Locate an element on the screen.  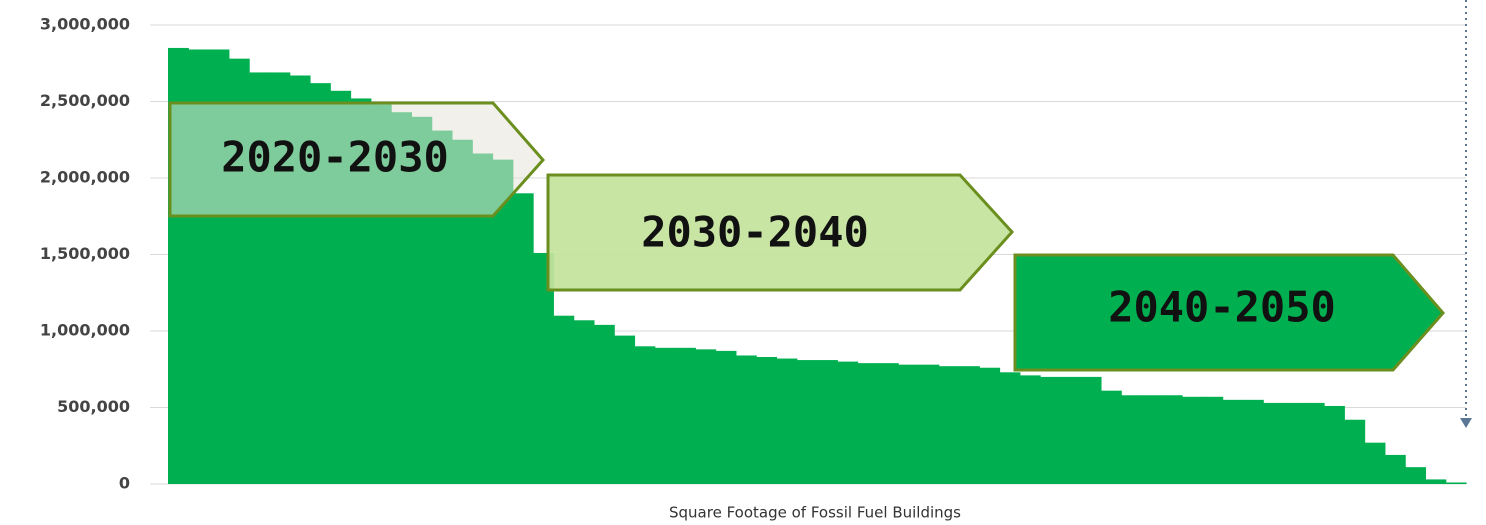
y-tick-label: 1,000,000 is located at coordinates (85, 330).